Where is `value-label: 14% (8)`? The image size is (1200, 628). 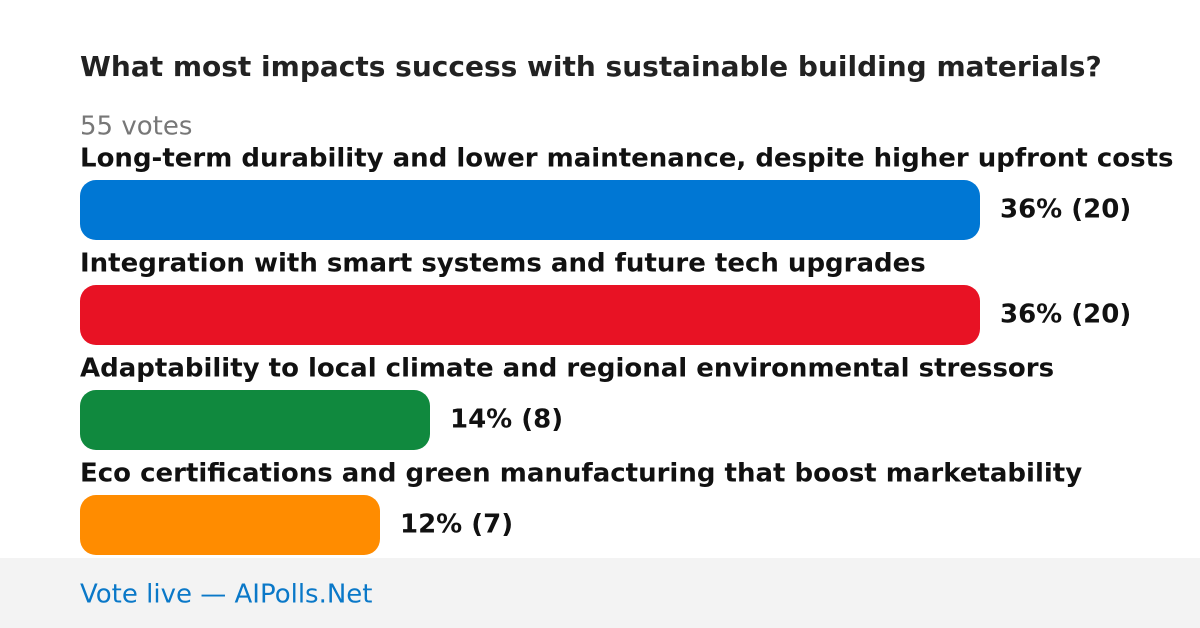
value-label: 14% (8) is located at coordinates (506, 420).